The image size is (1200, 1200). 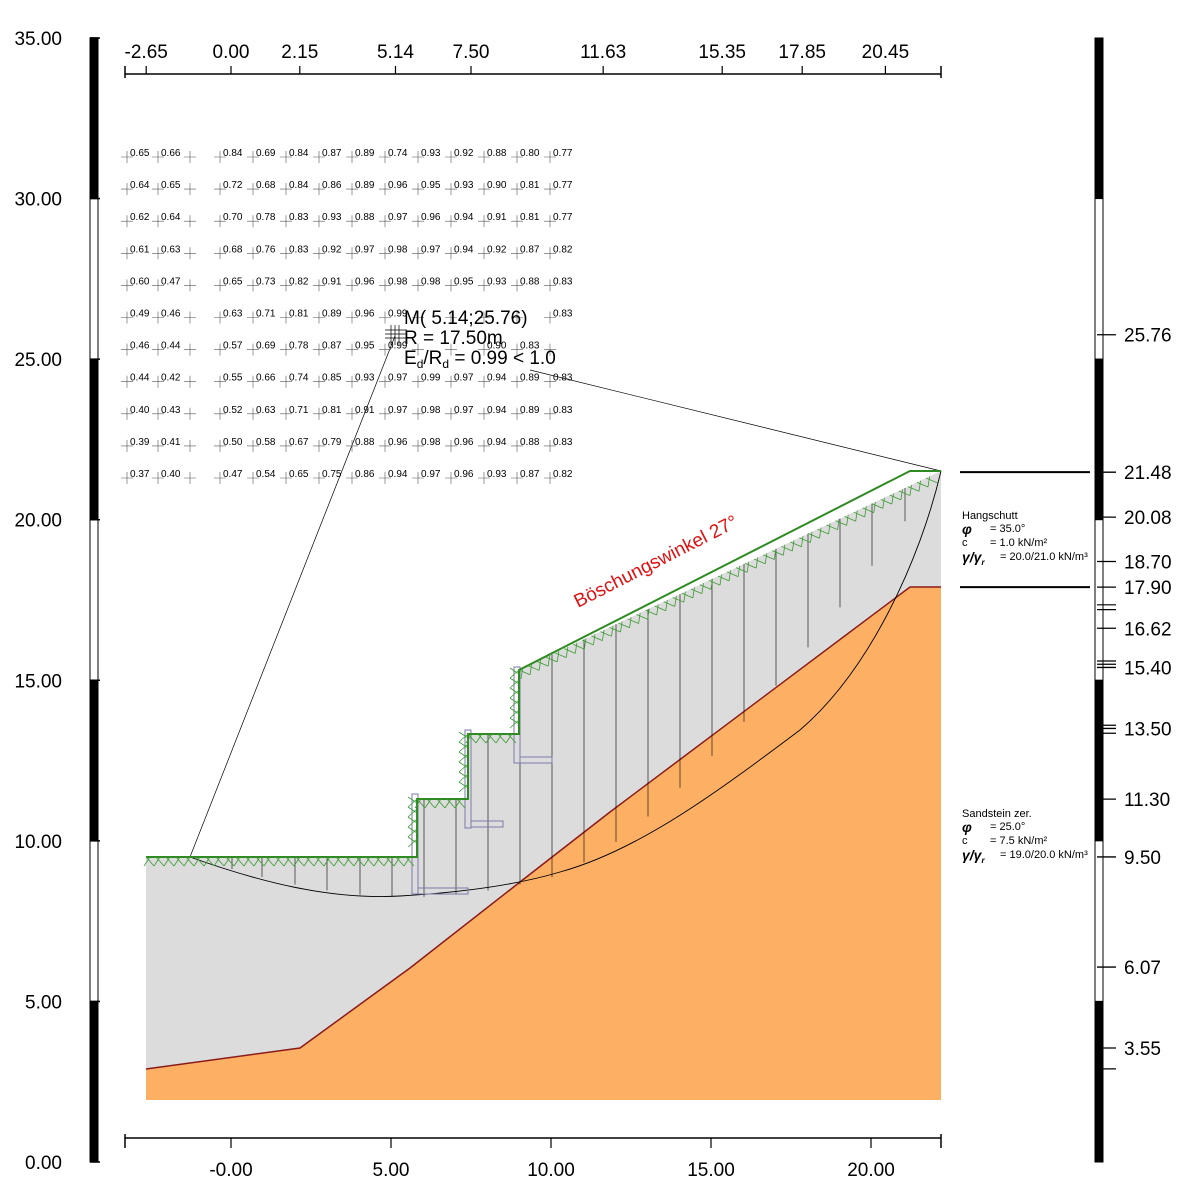 What do you see at coordinates (972, 557) in the screenshot?
I see `gamma-main: γ/γ` at bounding box center [972, 557].